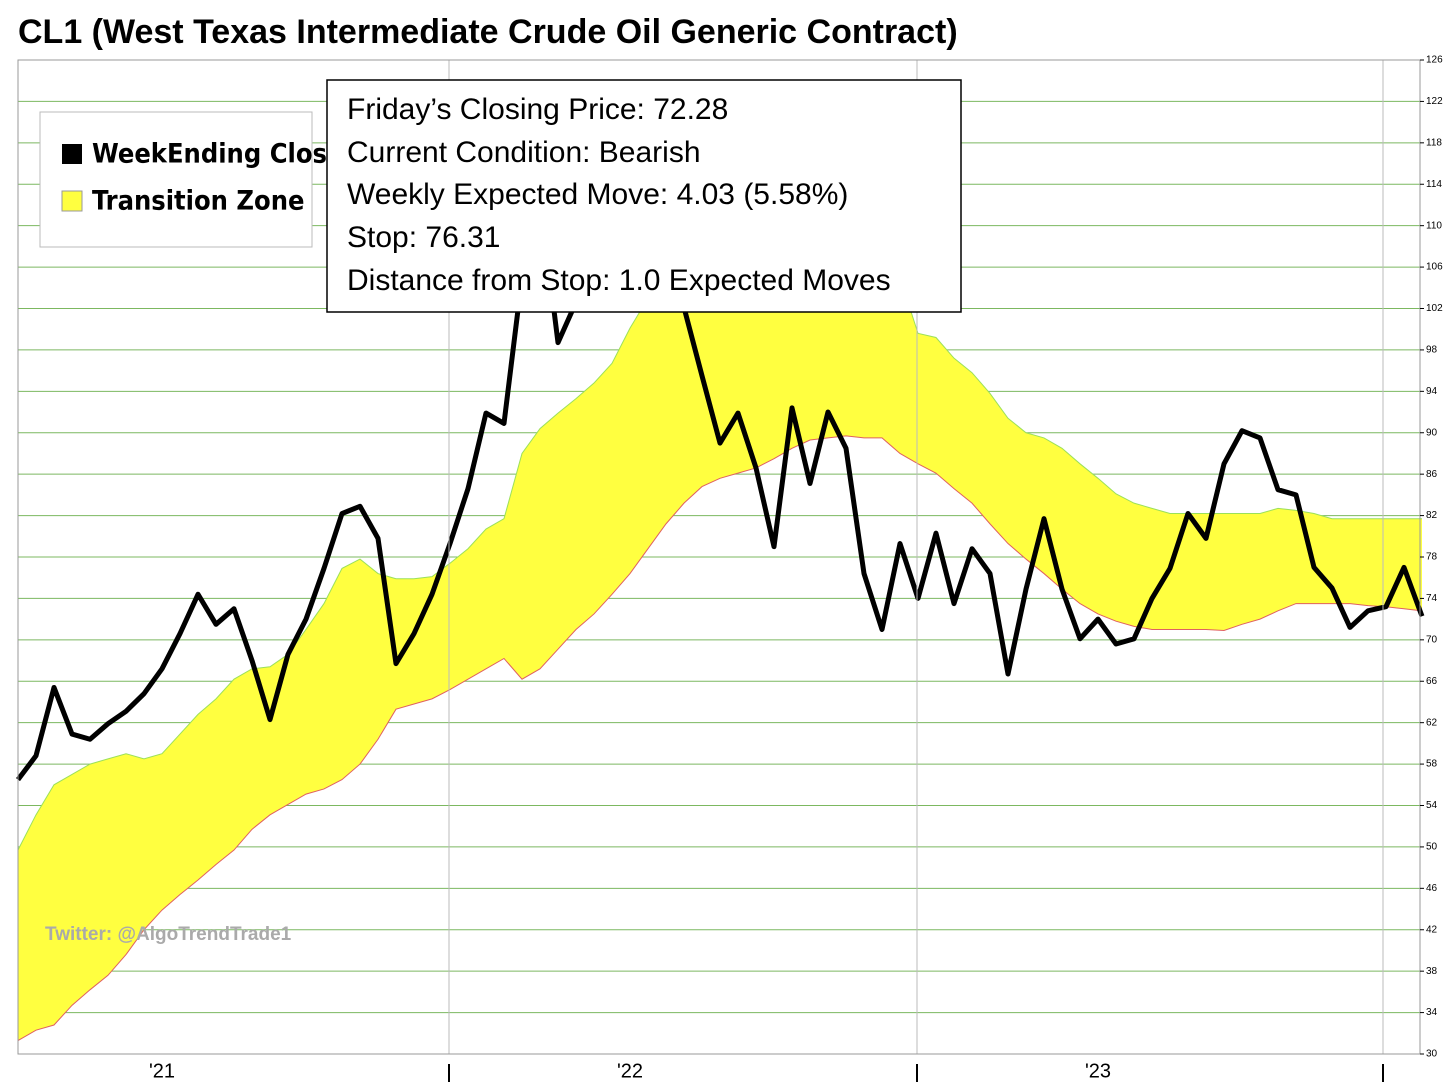  Describe the element at coordinates (1434, 225) in the screenshot. I see `y-tick-label: 110` at that location.